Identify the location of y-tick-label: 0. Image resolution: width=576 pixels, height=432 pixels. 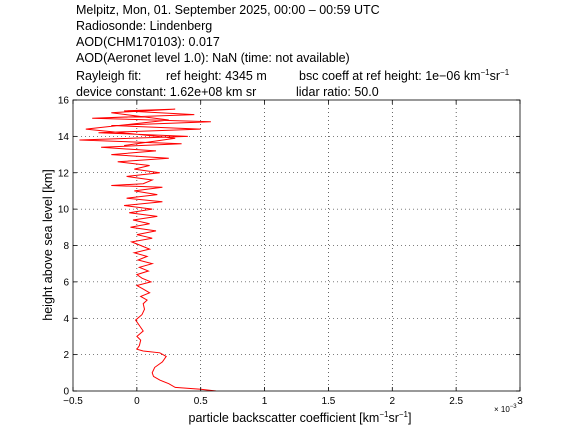
(66, 392).